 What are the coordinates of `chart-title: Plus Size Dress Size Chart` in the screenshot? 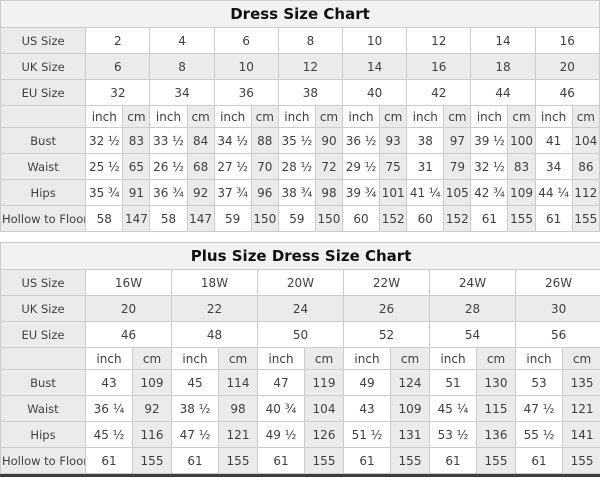 It's located at (300, 256).